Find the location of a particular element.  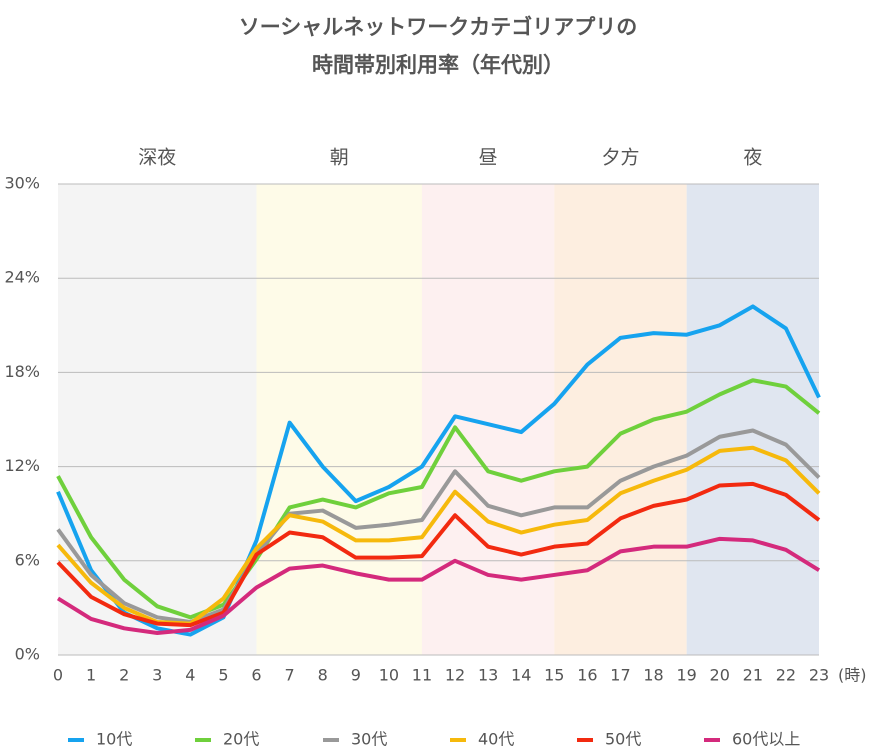

y-tick-label: 18% is located at coordinates (22, 371).